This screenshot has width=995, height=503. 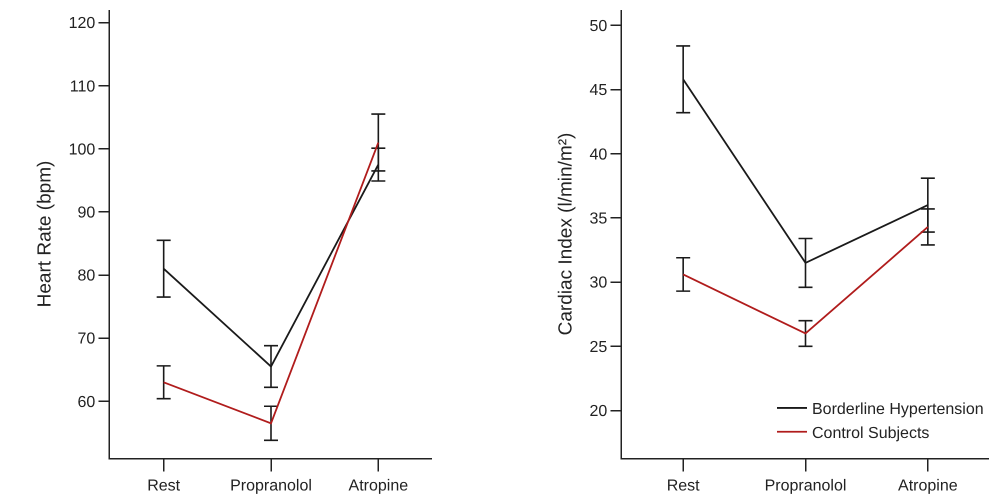 What do you see at coordinates (599, 411) in the screenshot?
I see `y-tick-label: 20` at bounding box center [599, 411].